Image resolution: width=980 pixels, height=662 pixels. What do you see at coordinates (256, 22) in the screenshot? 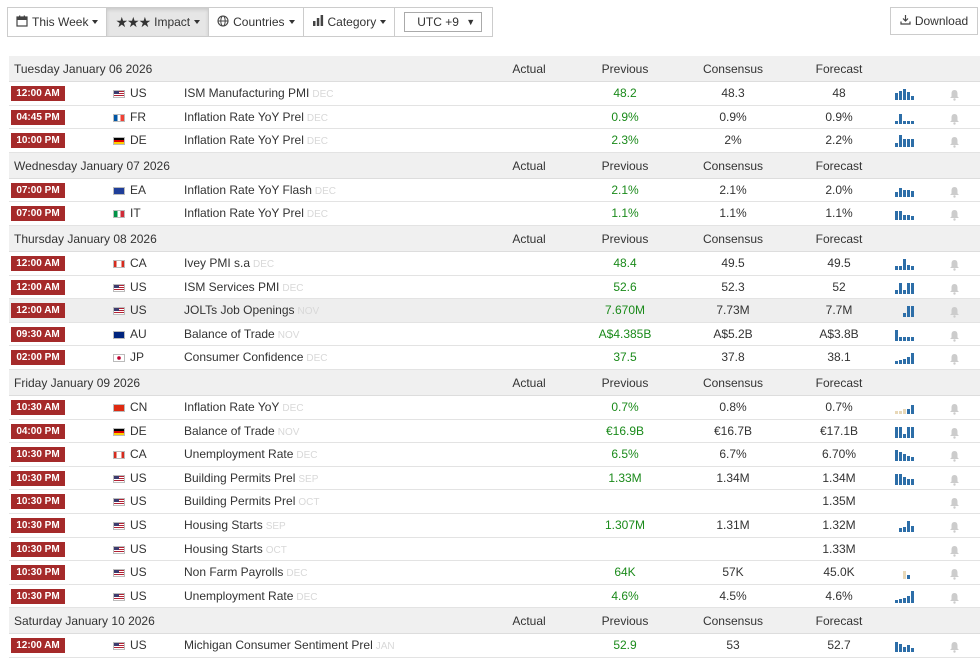
I see `countries-filter-button: Countries` at bounding box center [256, 22].